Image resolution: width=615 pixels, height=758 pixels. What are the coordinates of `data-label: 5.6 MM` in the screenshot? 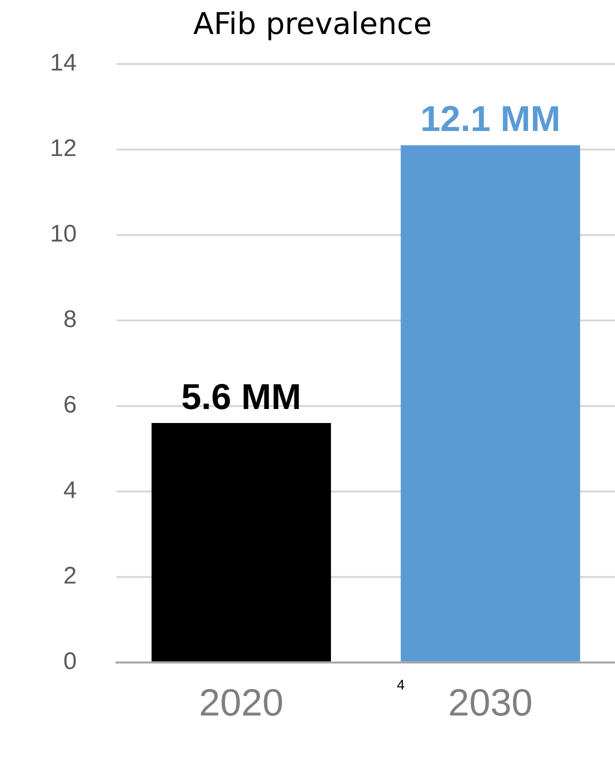 It's located at (241, 396).